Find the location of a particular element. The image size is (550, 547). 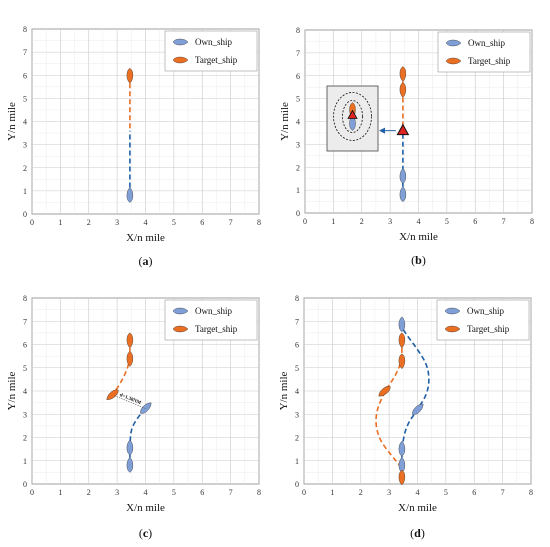

inset-outer-domain is located at coordinates (352, 116).